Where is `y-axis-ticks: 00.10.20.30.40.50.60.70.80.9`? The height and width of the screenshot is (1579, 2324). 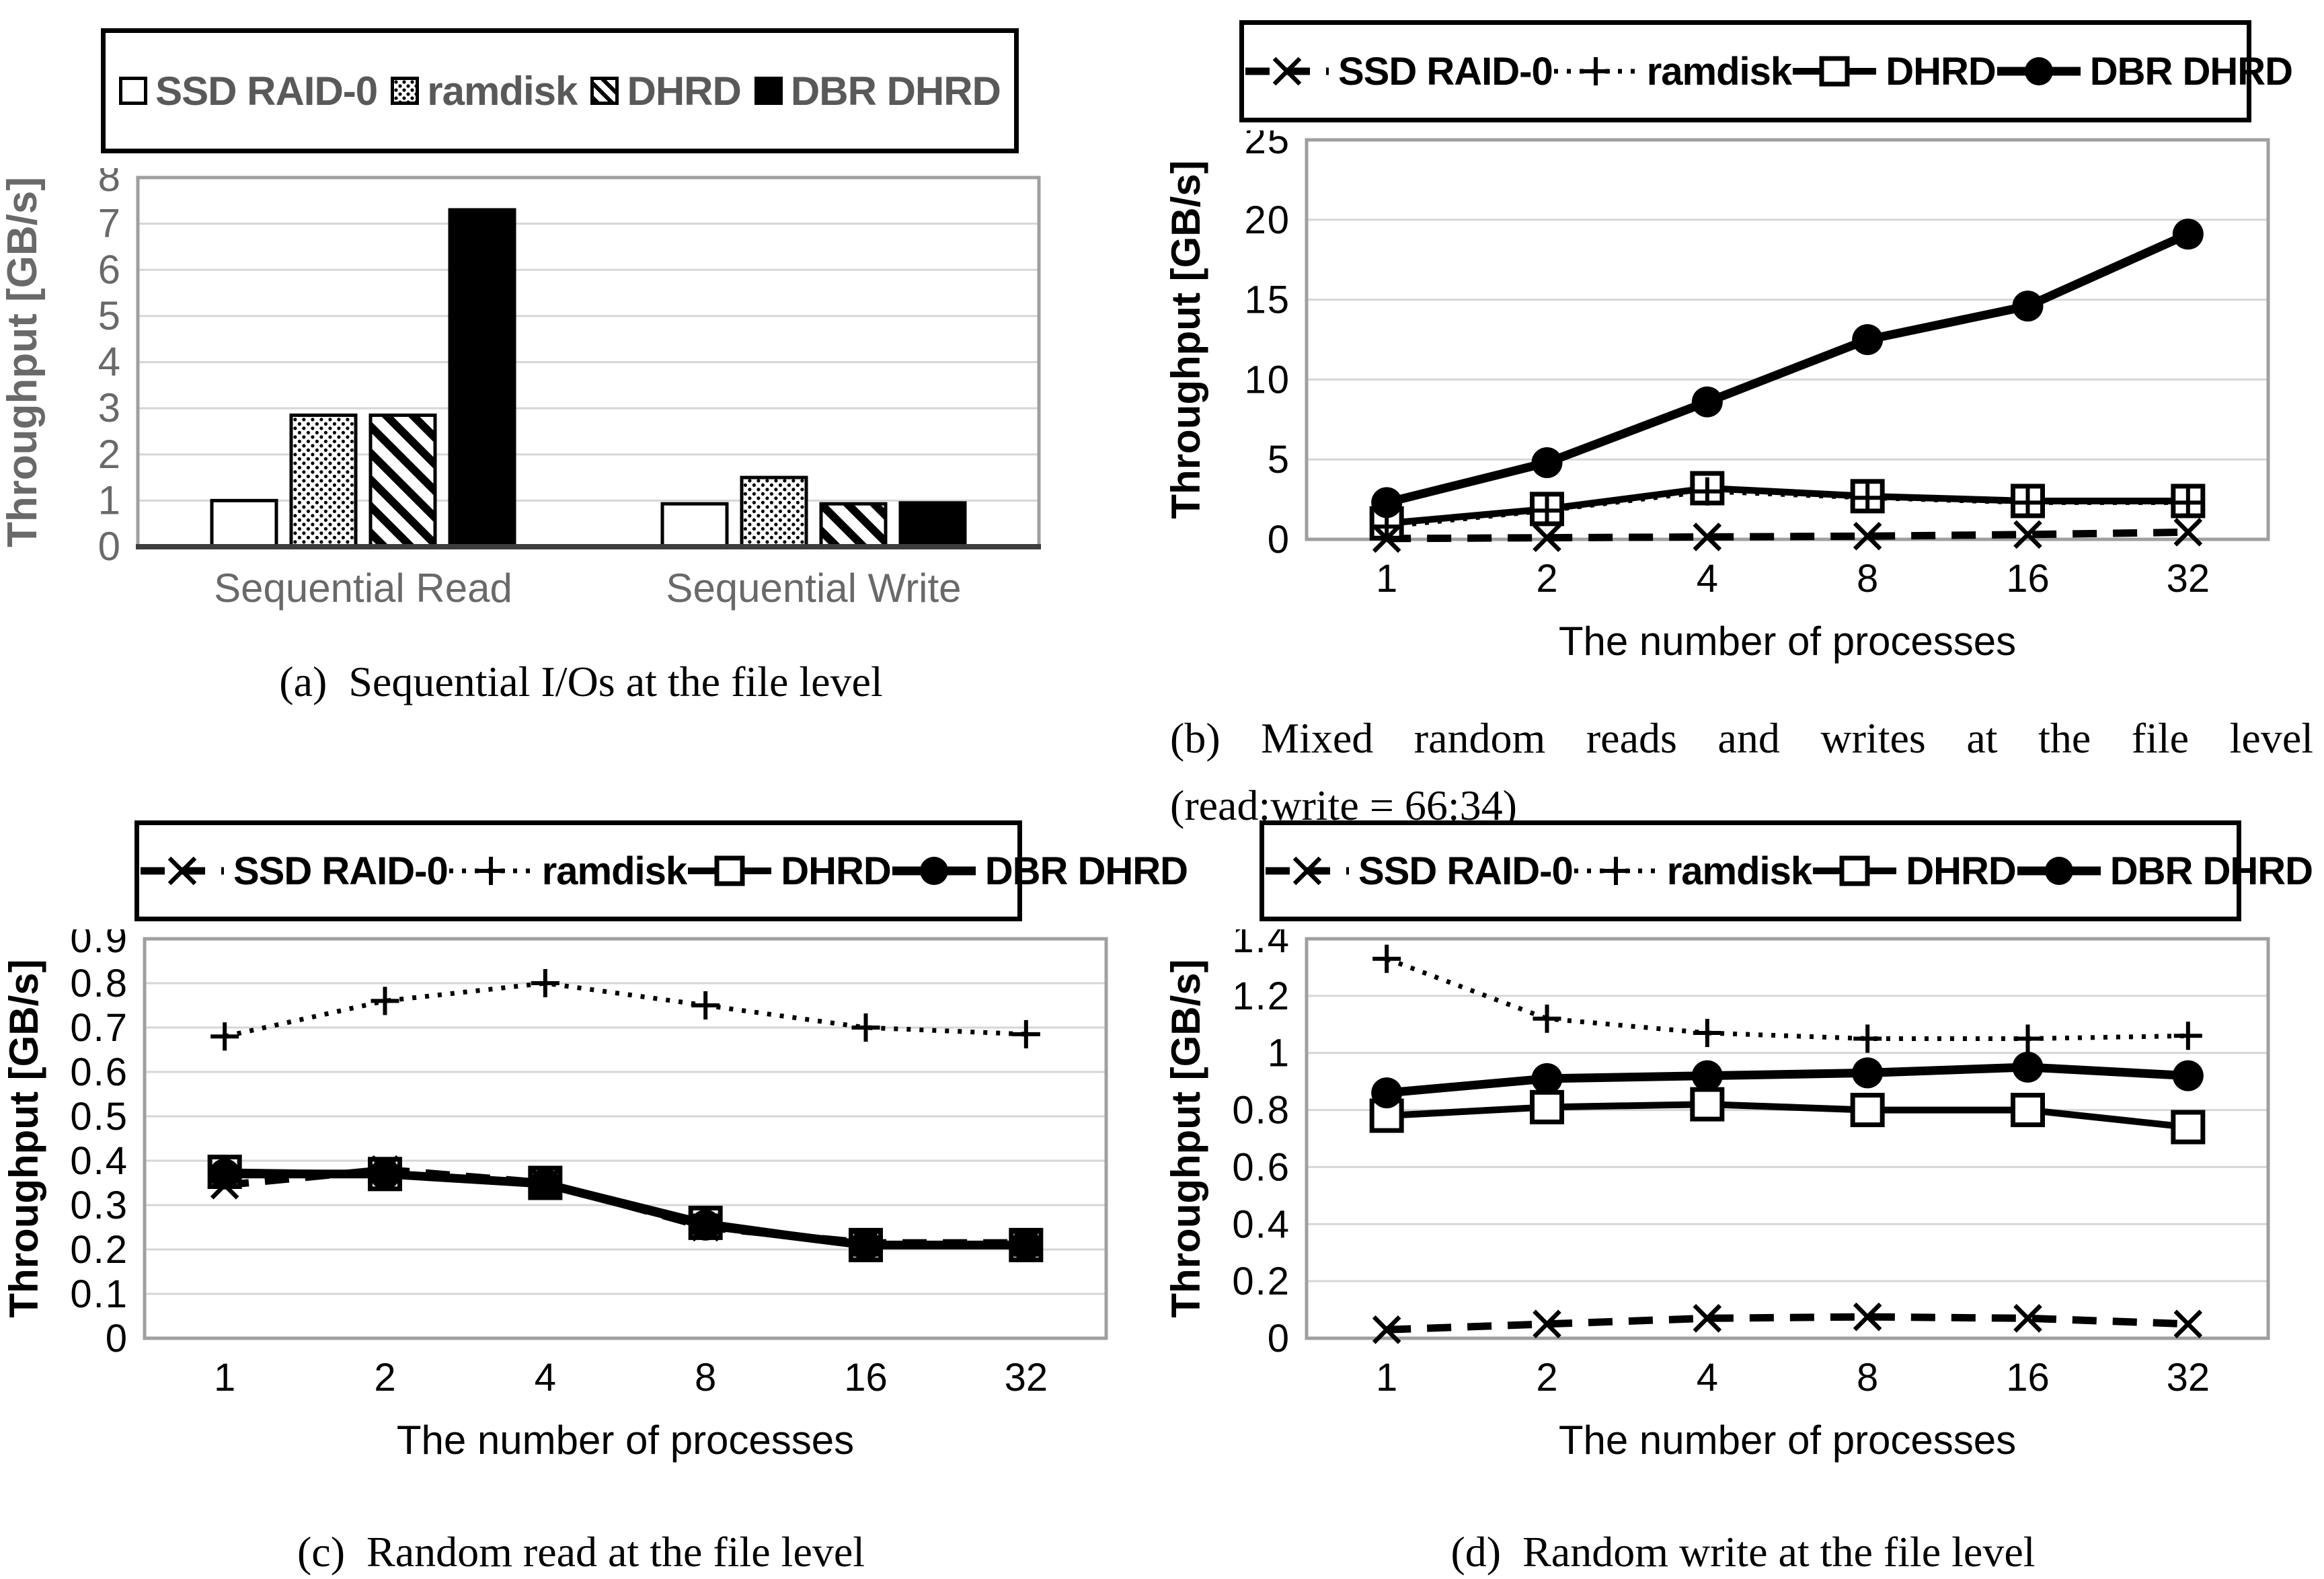 y-axis-ticks: 00.10.20.30.40.50.60.70.80.9 is located at coordinates (99, 1144).